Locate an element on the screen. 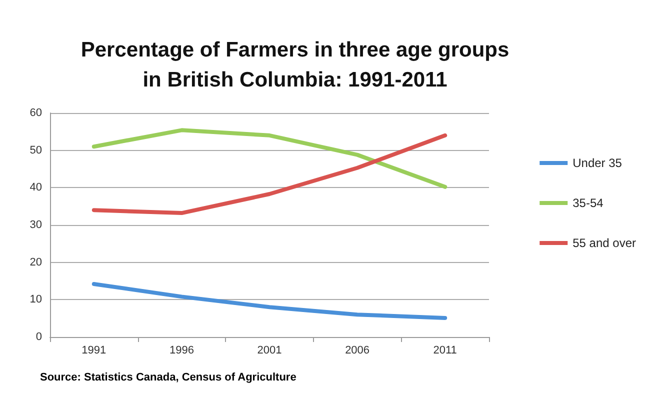  chart-title: Percentage of Farmers in three age groups in British Columbia: 1991-2011 is located at coordinates (295, 65).